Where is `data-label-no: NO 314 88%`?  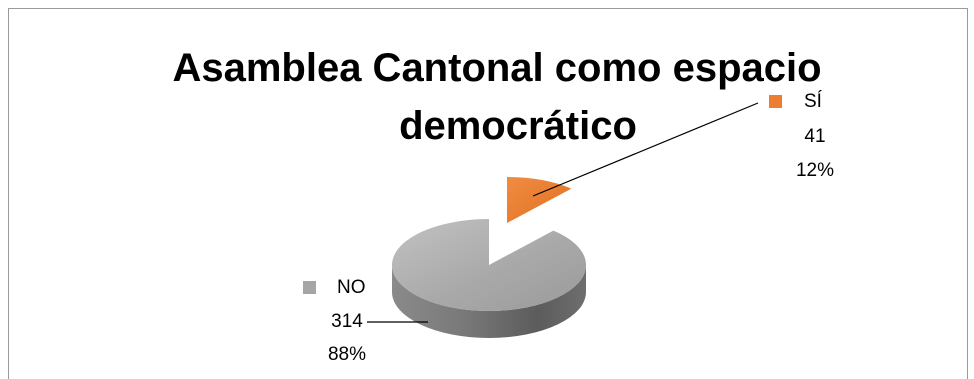 data-label-no: NO 314 88% is located at coordinates (334, 321).